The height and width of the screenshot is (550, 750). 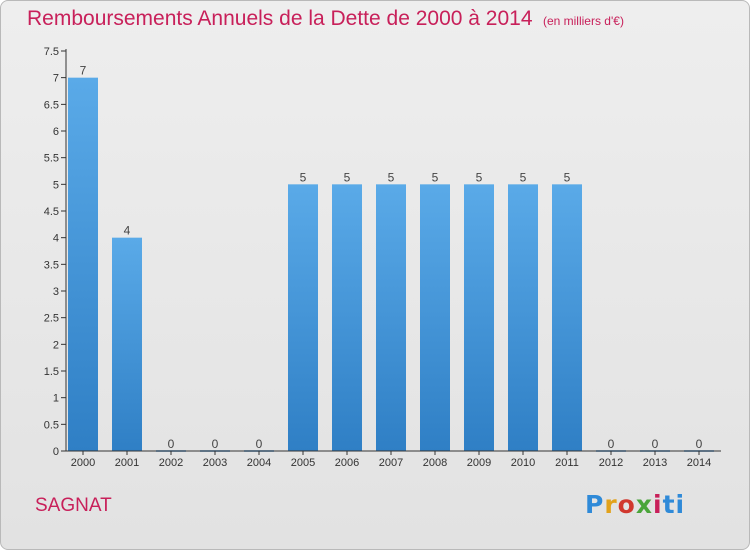 What do you see at coordinates (51, 159) in the screenshot?
I see `y-tick-label: 5.5` at bounding box center [51, 159].